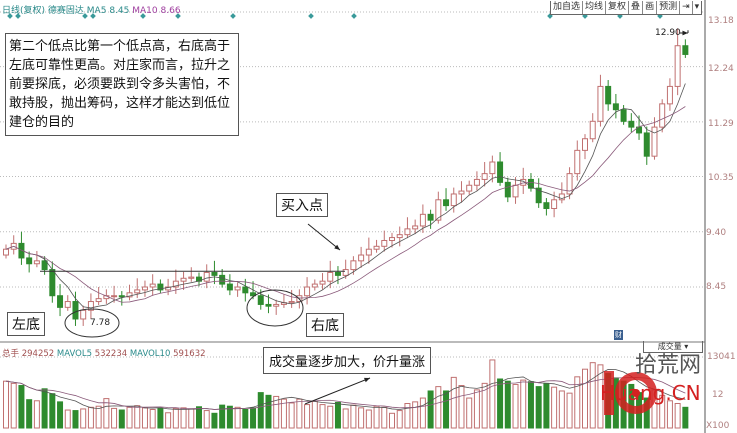 The height and width of the screenshot is (433, 737). What do you see at coordinates (716, 233) in the screenshot?
I see `price-tick: 9.40` at bounding box center [716, 233].